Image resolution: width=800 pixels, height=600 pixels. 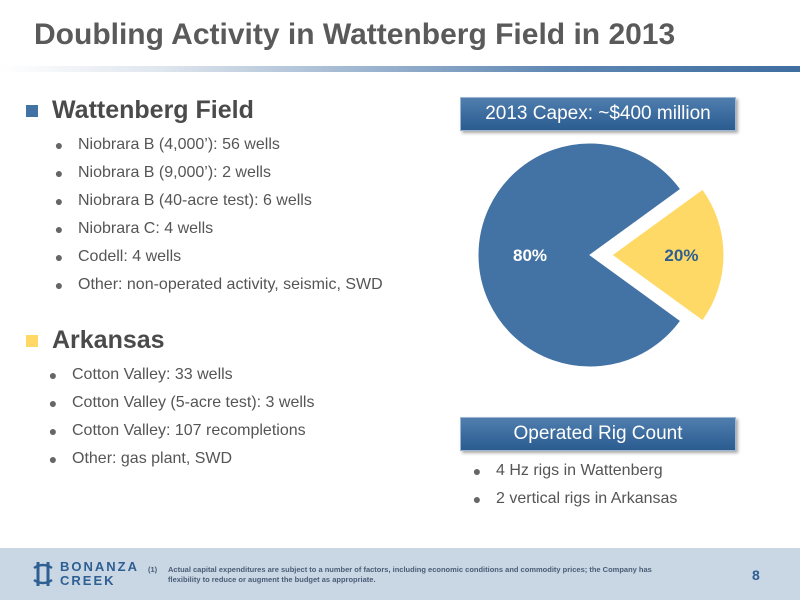 What do you see at coordinates (215, 257) in the screenshot?
I see `list-item: ● Codell: 4 wells` at bounding box center [215, 257].